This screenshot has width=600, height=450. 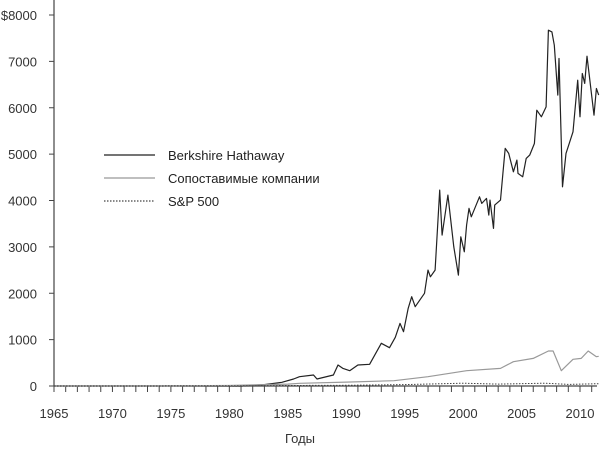 I want to click on y-tick-label: 2000, so click(x=22, y=293).